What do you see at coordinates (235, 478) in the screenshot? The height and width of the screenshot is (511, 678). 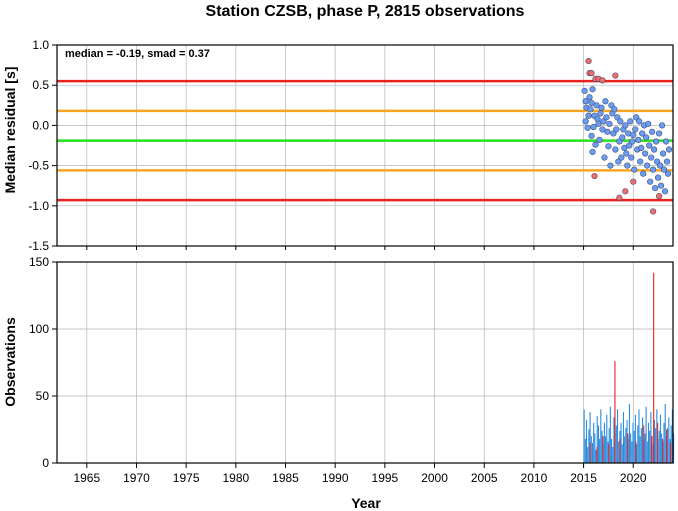 I see `x-tick-label: 1980` at bounding box center [235, 478].